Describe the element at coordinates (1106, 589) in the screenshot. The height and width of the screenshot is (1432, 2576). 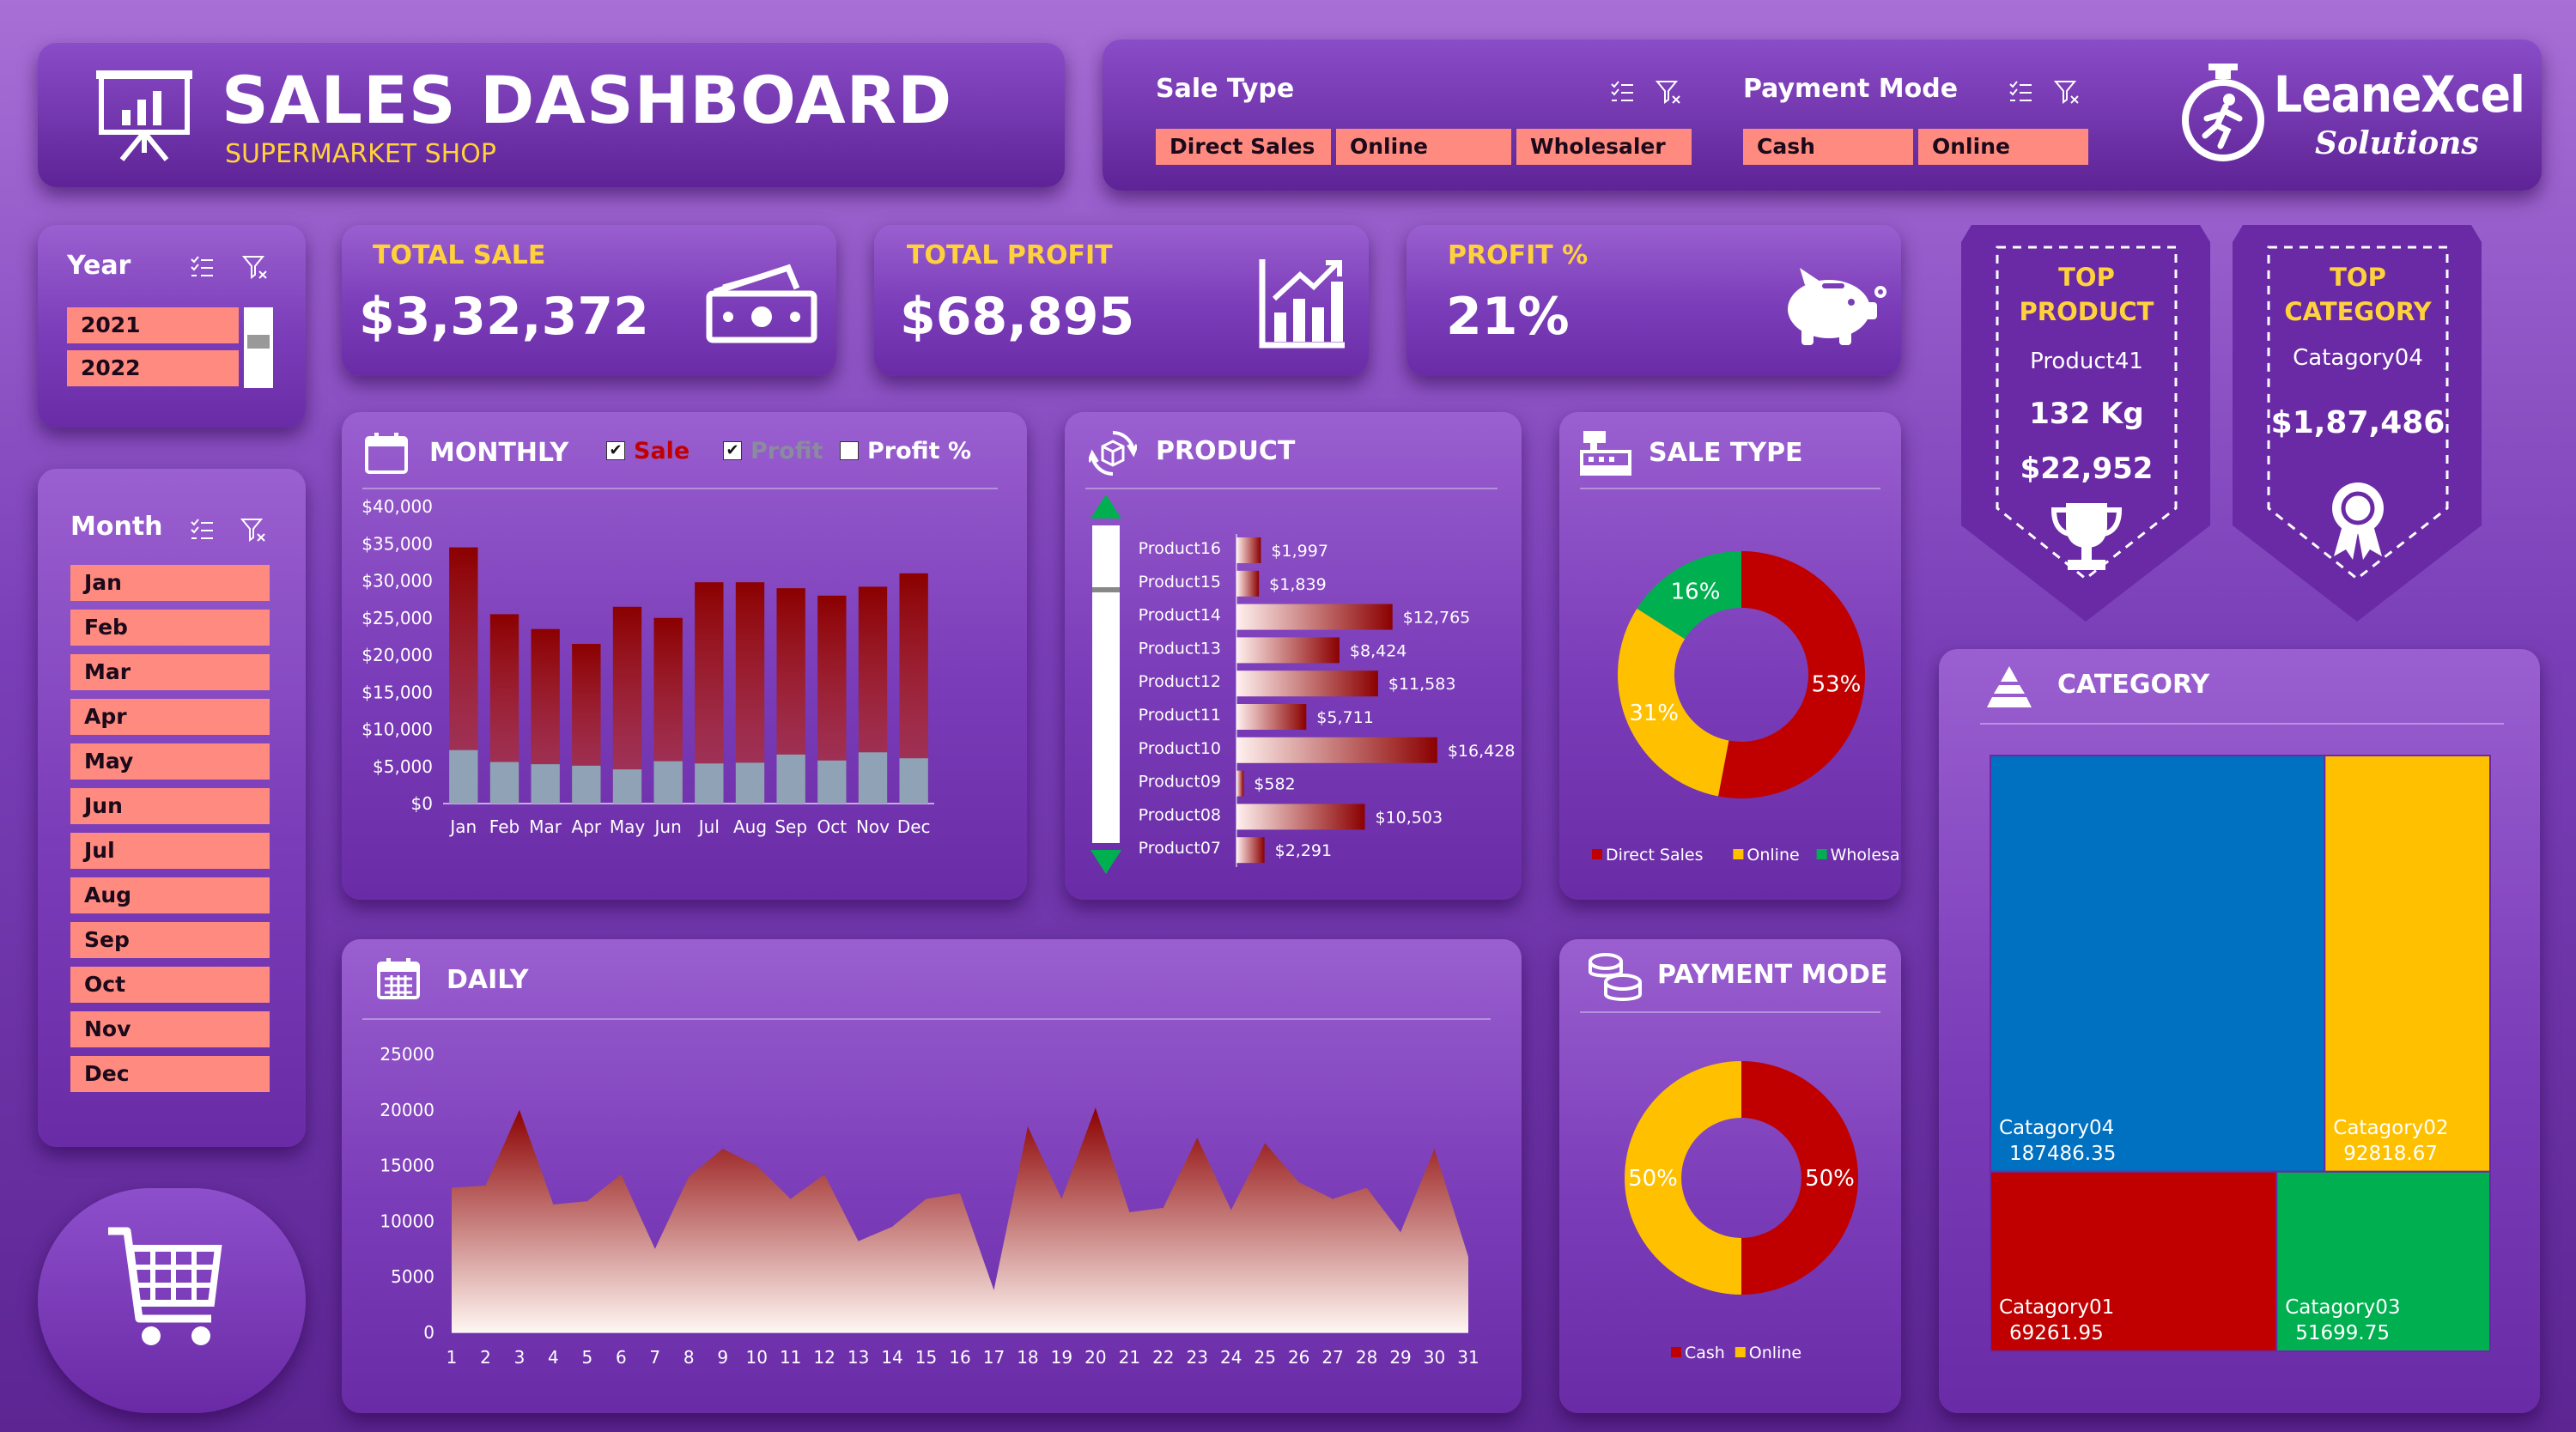
I see `scrollbar-thumb` at that location.